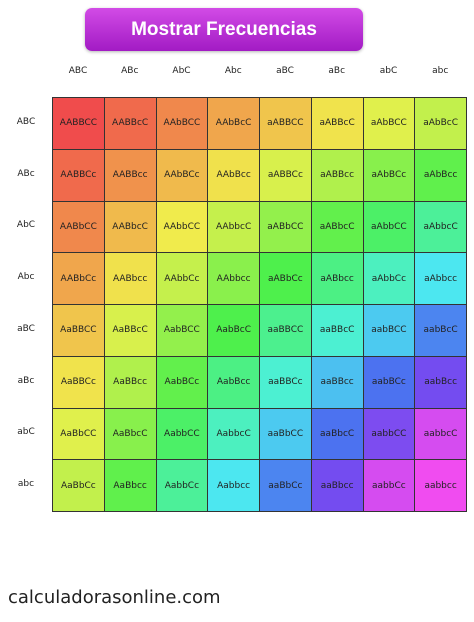  Describe the element at coordinates (389, 434) in the screenshot. I see `genotype-cell: aabbCC` at that location.